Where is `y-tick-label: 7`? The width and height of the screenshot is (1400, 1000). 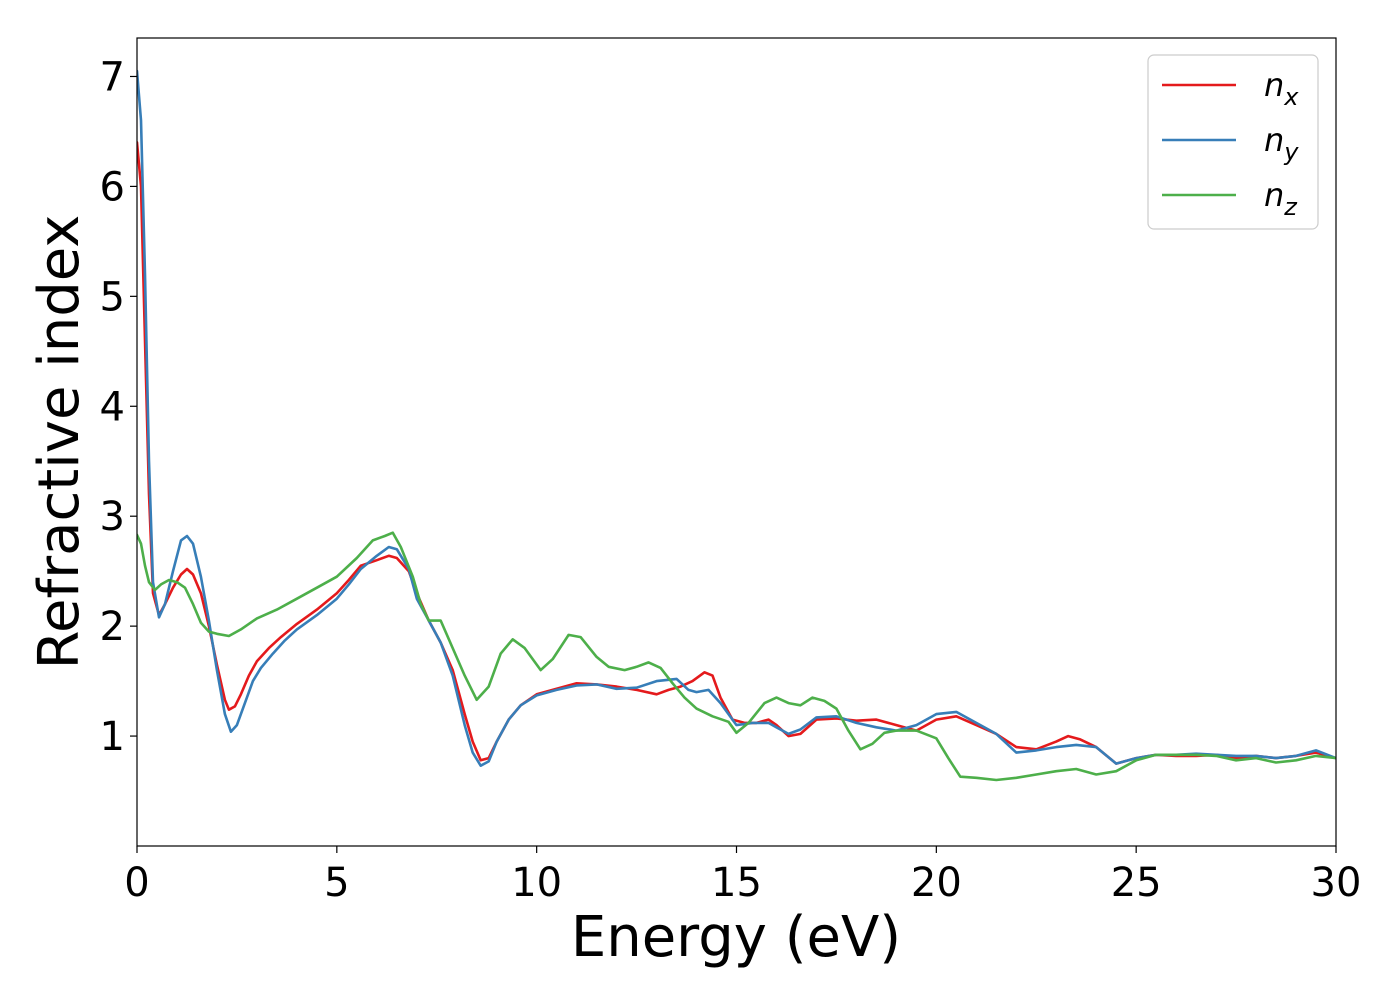
y-tick-label: 7 is located at coordinates (112, 77).